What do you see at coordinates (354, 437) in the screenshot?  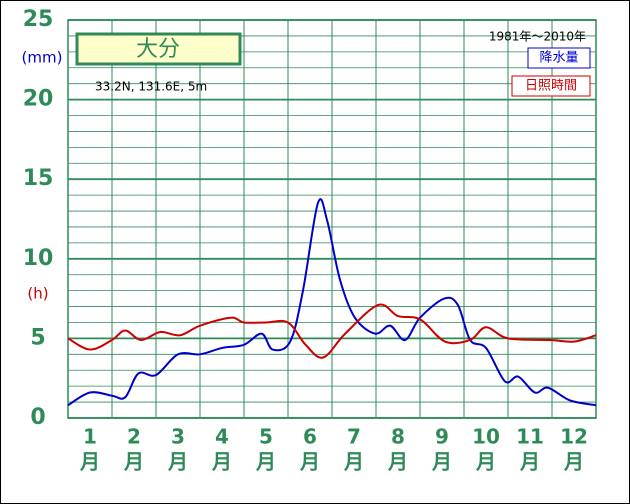 I see `x-tick-label: 7` at bounding box center [354, 437].